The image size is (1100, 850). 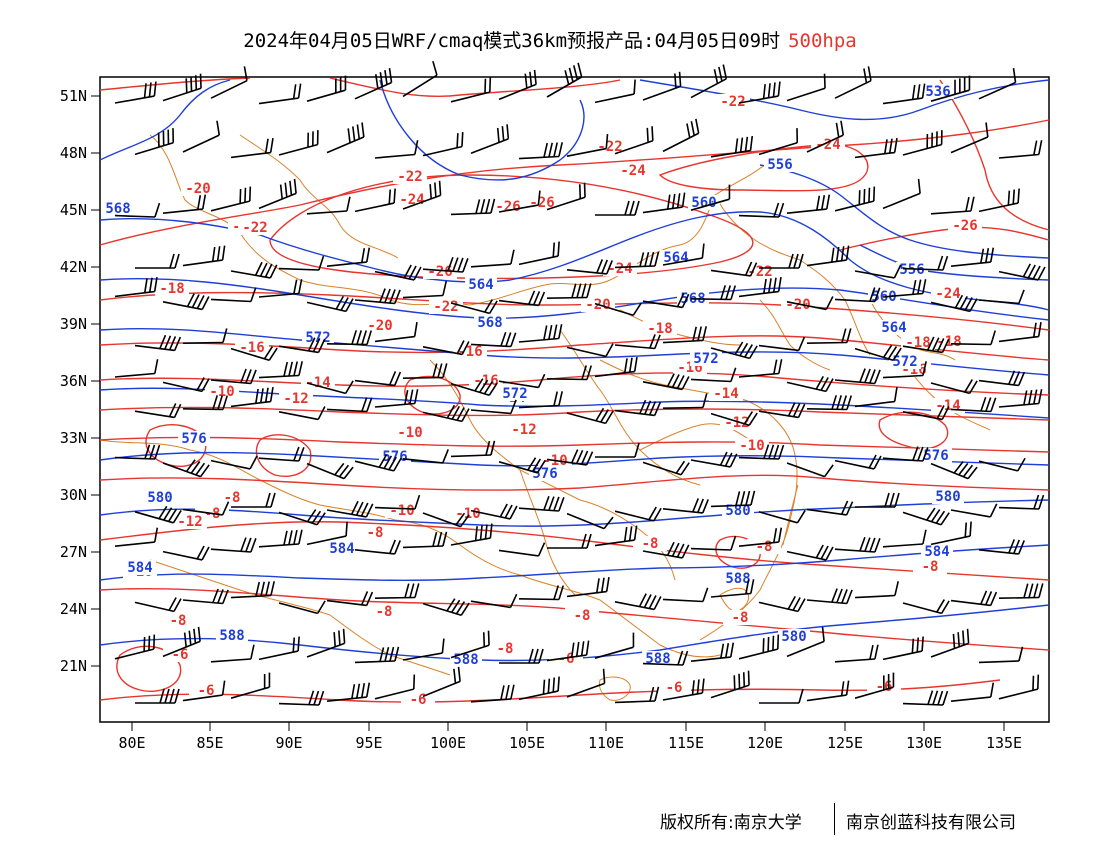 What do you see at coordinates (73, 495) in the screenshot?
I see `lat-label: 30N` at bounding box center [73, 495].